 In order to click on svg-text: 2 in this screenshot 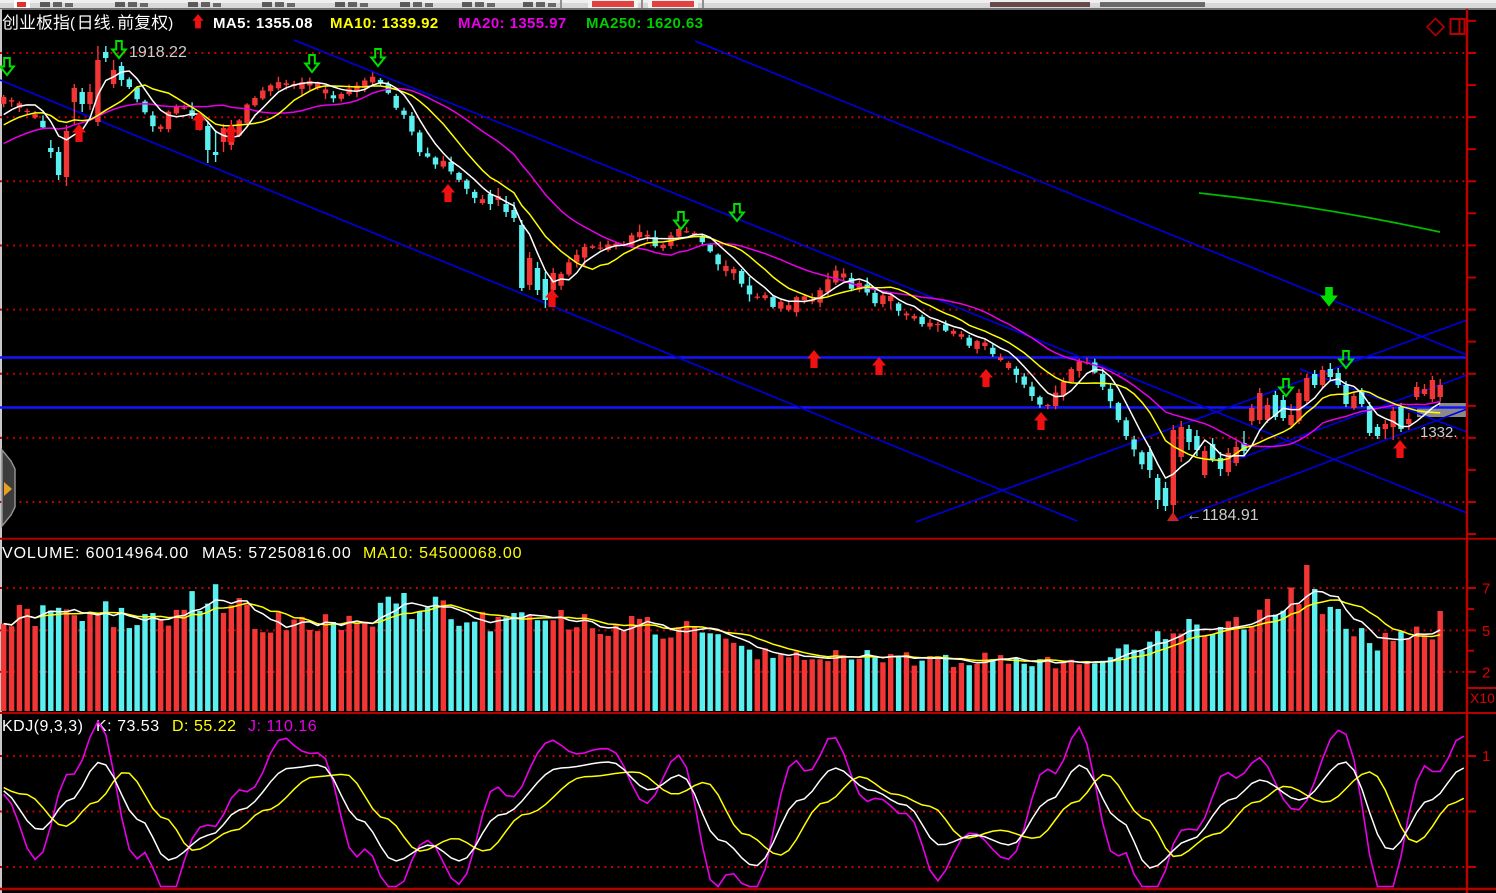, I will do `click(1486, 672)`.